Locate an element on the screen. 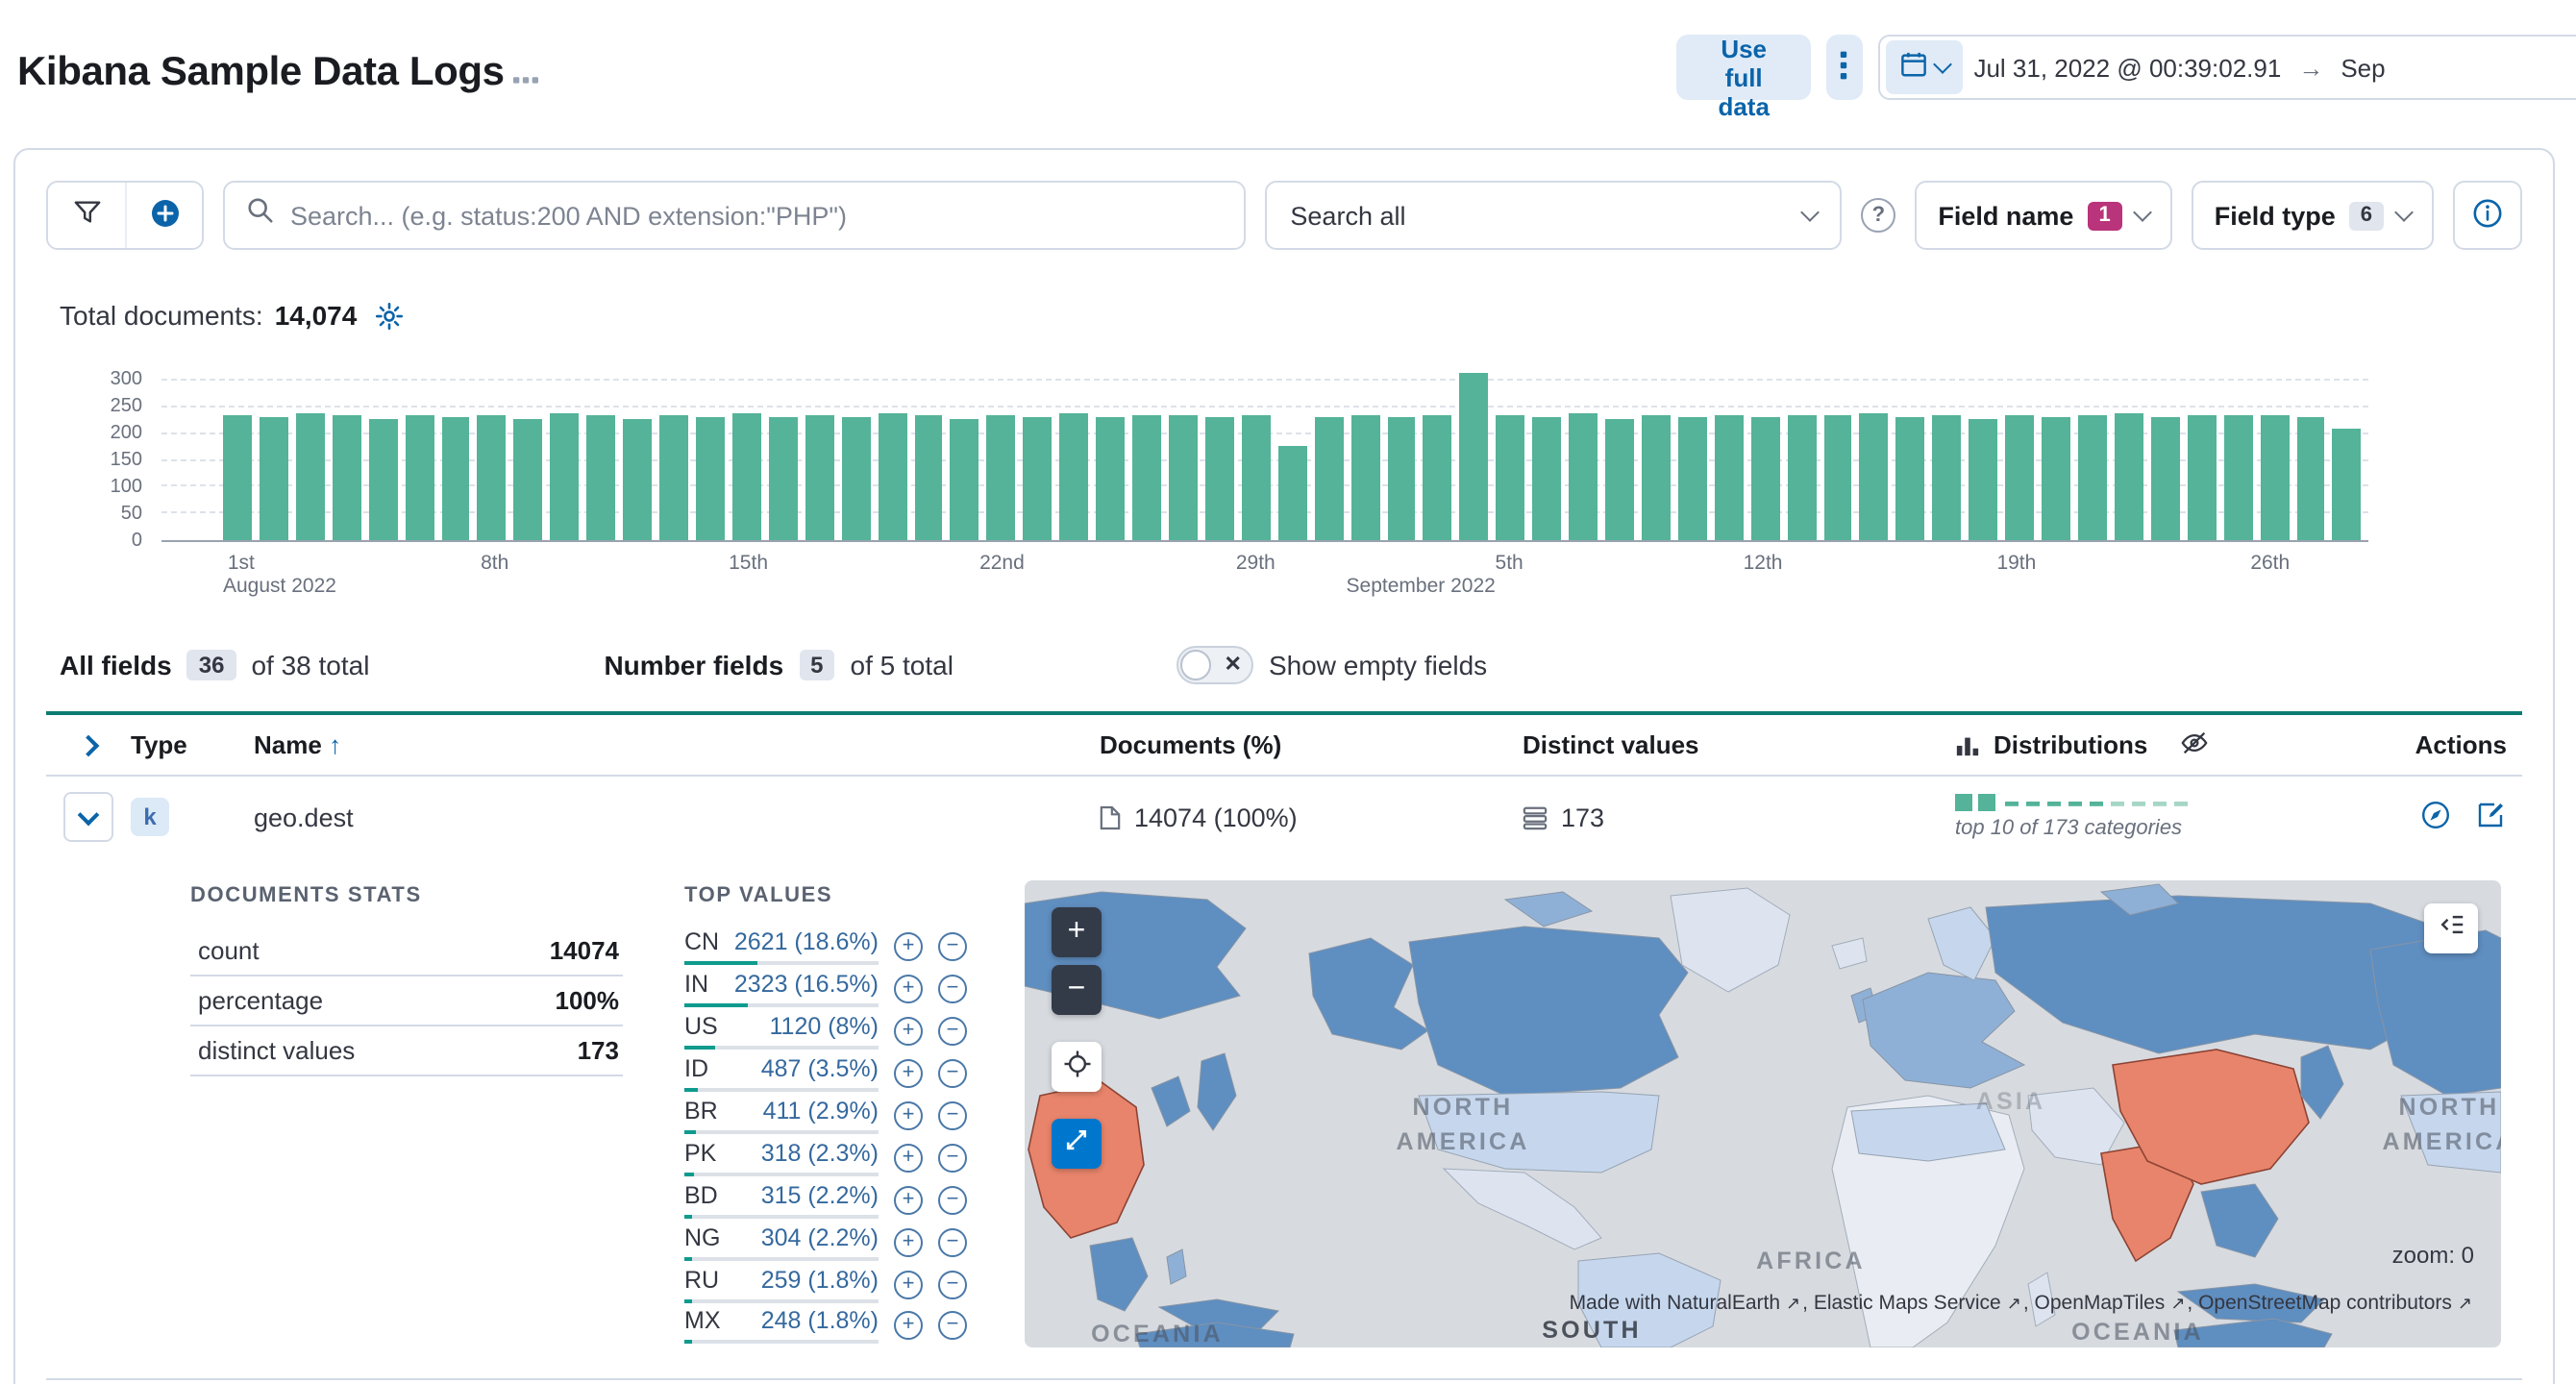 This screenshot has height=1384, width=2576. expand-map-button is located at coordinates (1077, 1144).